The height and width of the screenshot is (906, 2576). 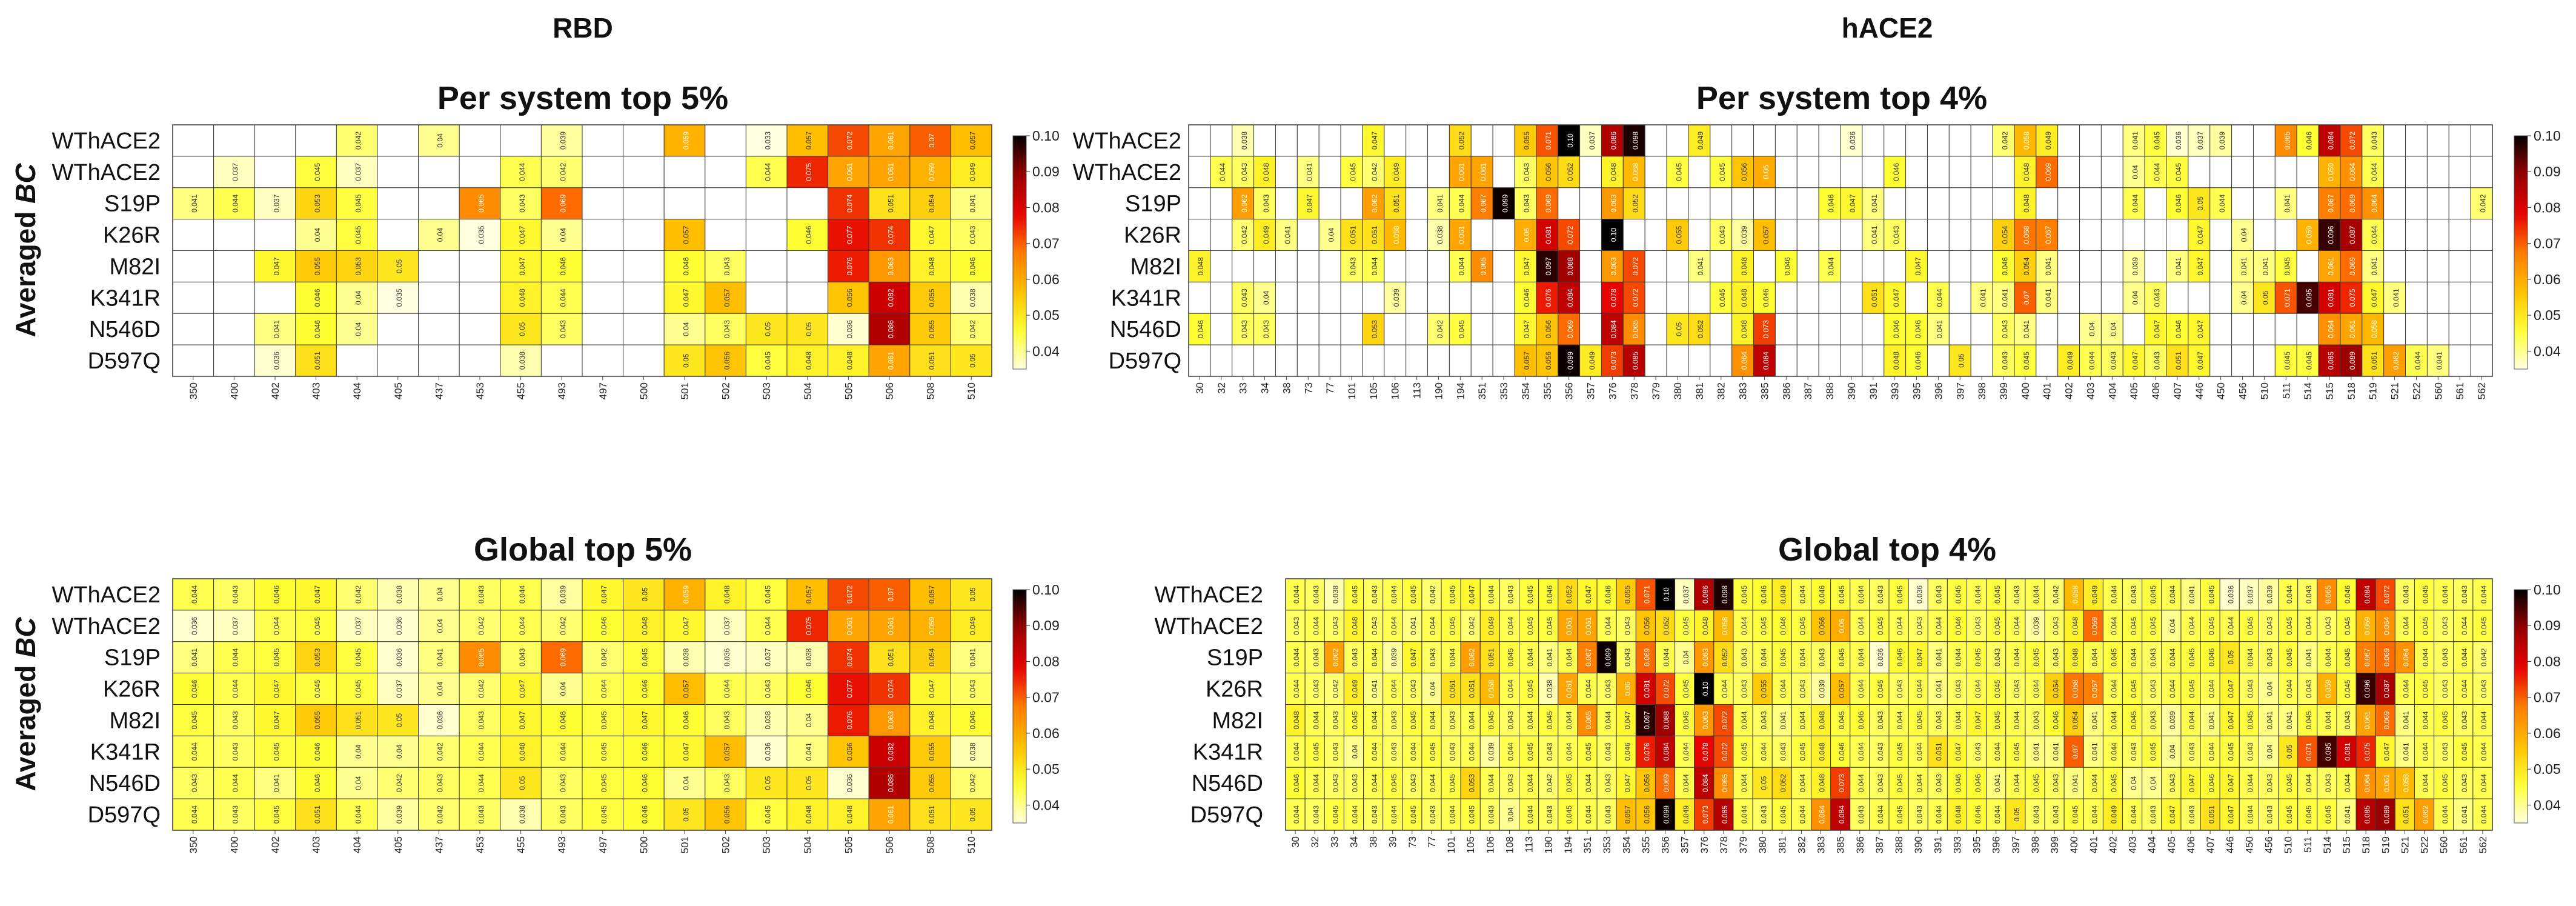 I want to click on cell-value: 0.042, so click(x=1440, y=329).